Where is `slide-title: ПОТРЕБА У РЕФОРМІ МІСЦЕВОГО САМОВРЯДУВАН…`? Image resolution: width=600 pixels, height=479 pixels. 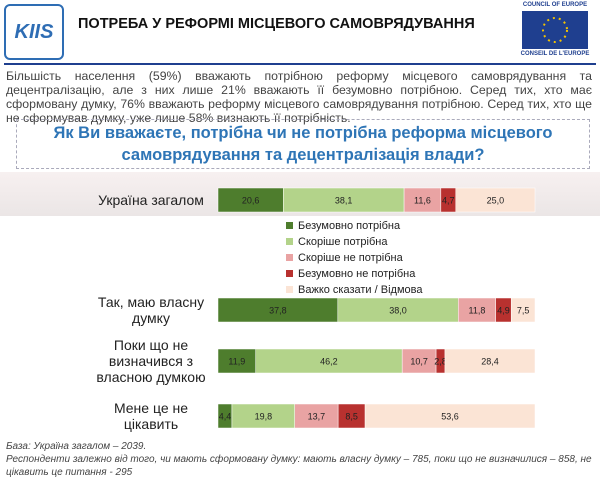
slide-title: ПОТРЕБА У РЕФОРМІ МІСЦЕВОГО САМОВРЯДУВАН… is located at coordinates (276, 24).